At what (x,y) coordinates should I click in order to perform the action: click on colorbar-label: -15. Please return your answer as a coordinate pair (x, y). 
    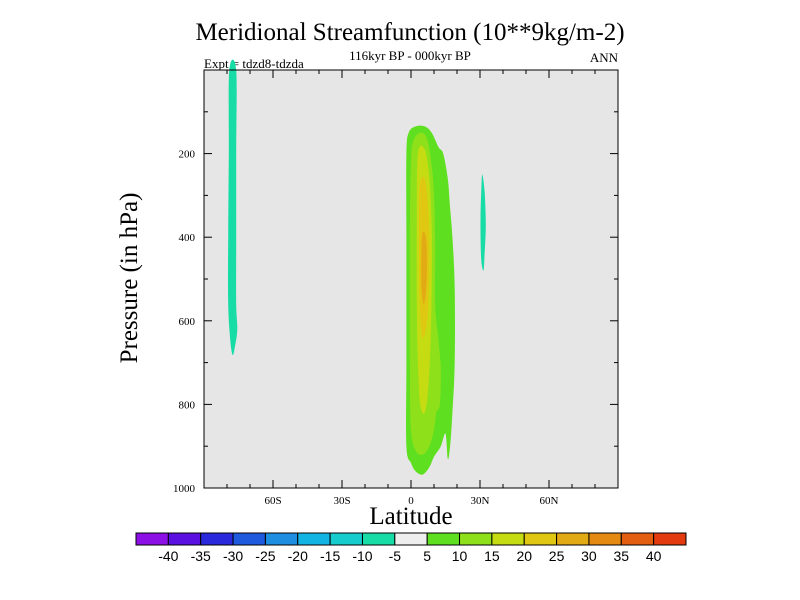
    Looking at the image, I should click on (330, 556).